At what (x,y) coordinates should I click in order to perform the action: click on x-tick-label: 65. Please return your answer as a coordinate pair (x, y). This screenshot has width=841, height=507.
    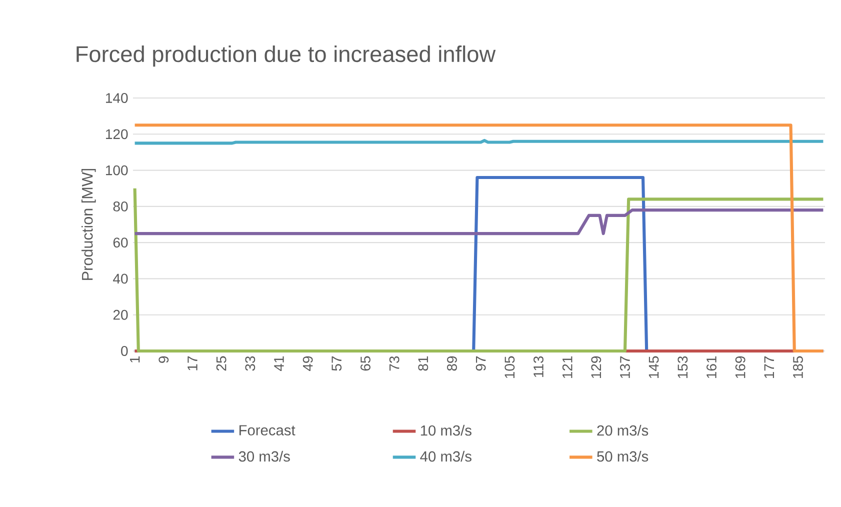
    Looking at the image, I should click on (365, 363).